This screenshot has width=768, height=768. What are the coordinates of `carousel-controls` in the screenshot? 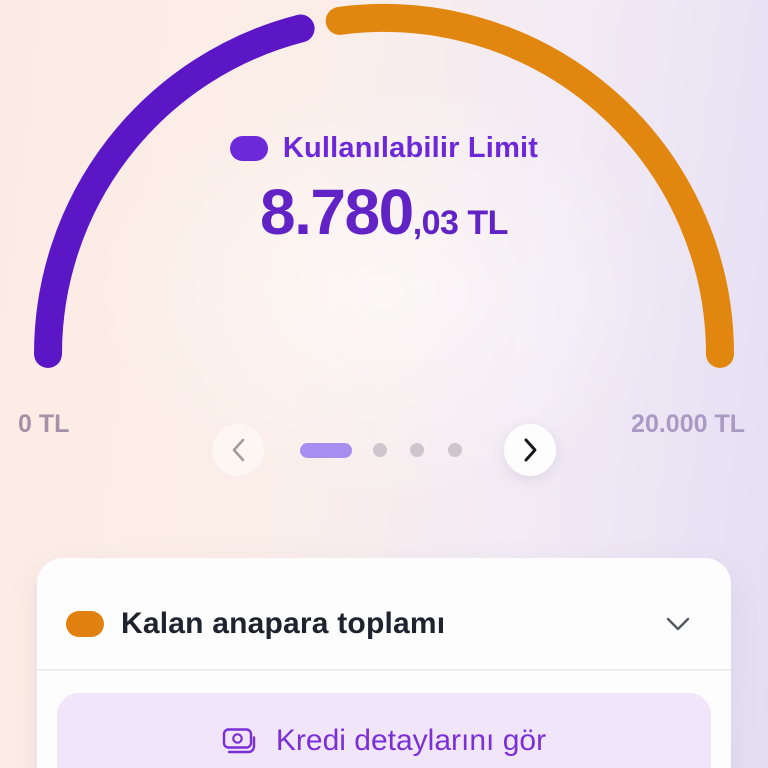 It's located at (384, 450).